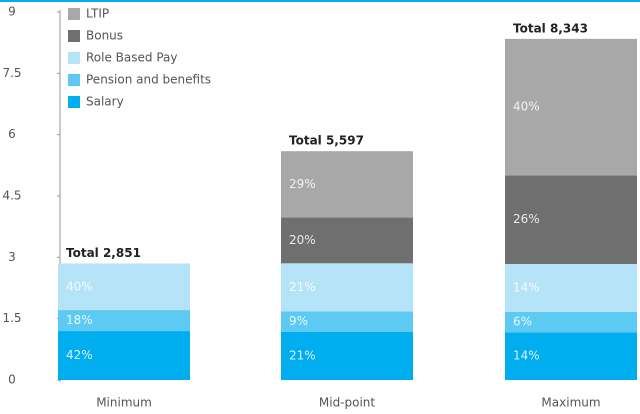 This screenshot has height=414, width=640. What do you see at coordinates (298, 321) in the screenshot?
I see `segment-label: 9%` at bounding box center [298, 321].